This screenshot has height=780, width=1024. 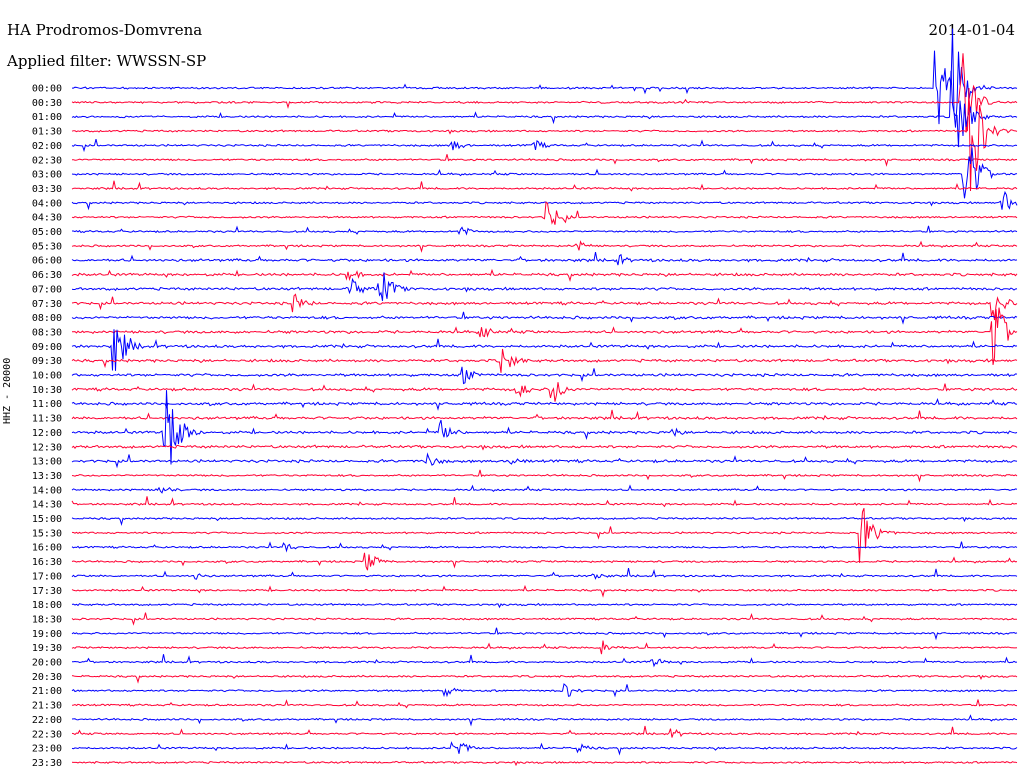 What do you see at coordinates (47, 246) in the screenshot?
I see `time-label-0530: 05:30` at bounding box center [47, 246].